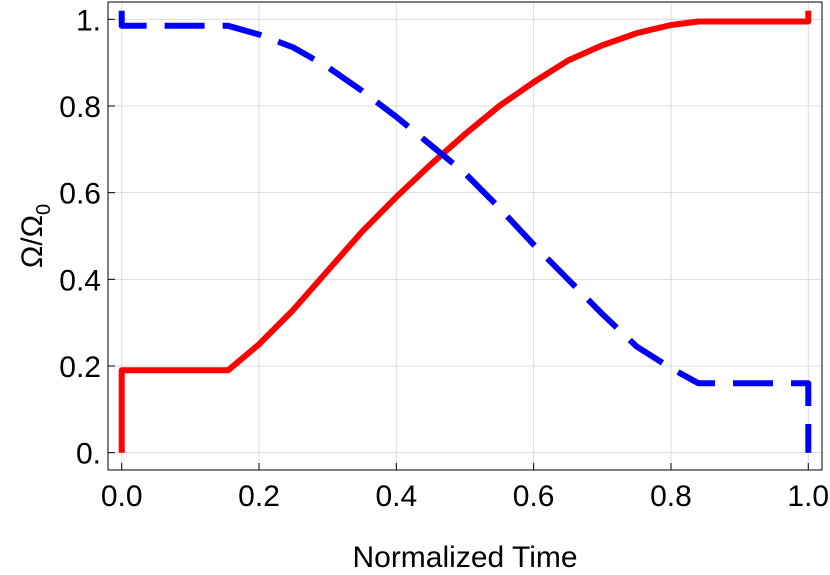 The width and height of the screenshot is (830, 575). I want to click on y-axis-title-main: Ω/Ω, so click(32, 241).